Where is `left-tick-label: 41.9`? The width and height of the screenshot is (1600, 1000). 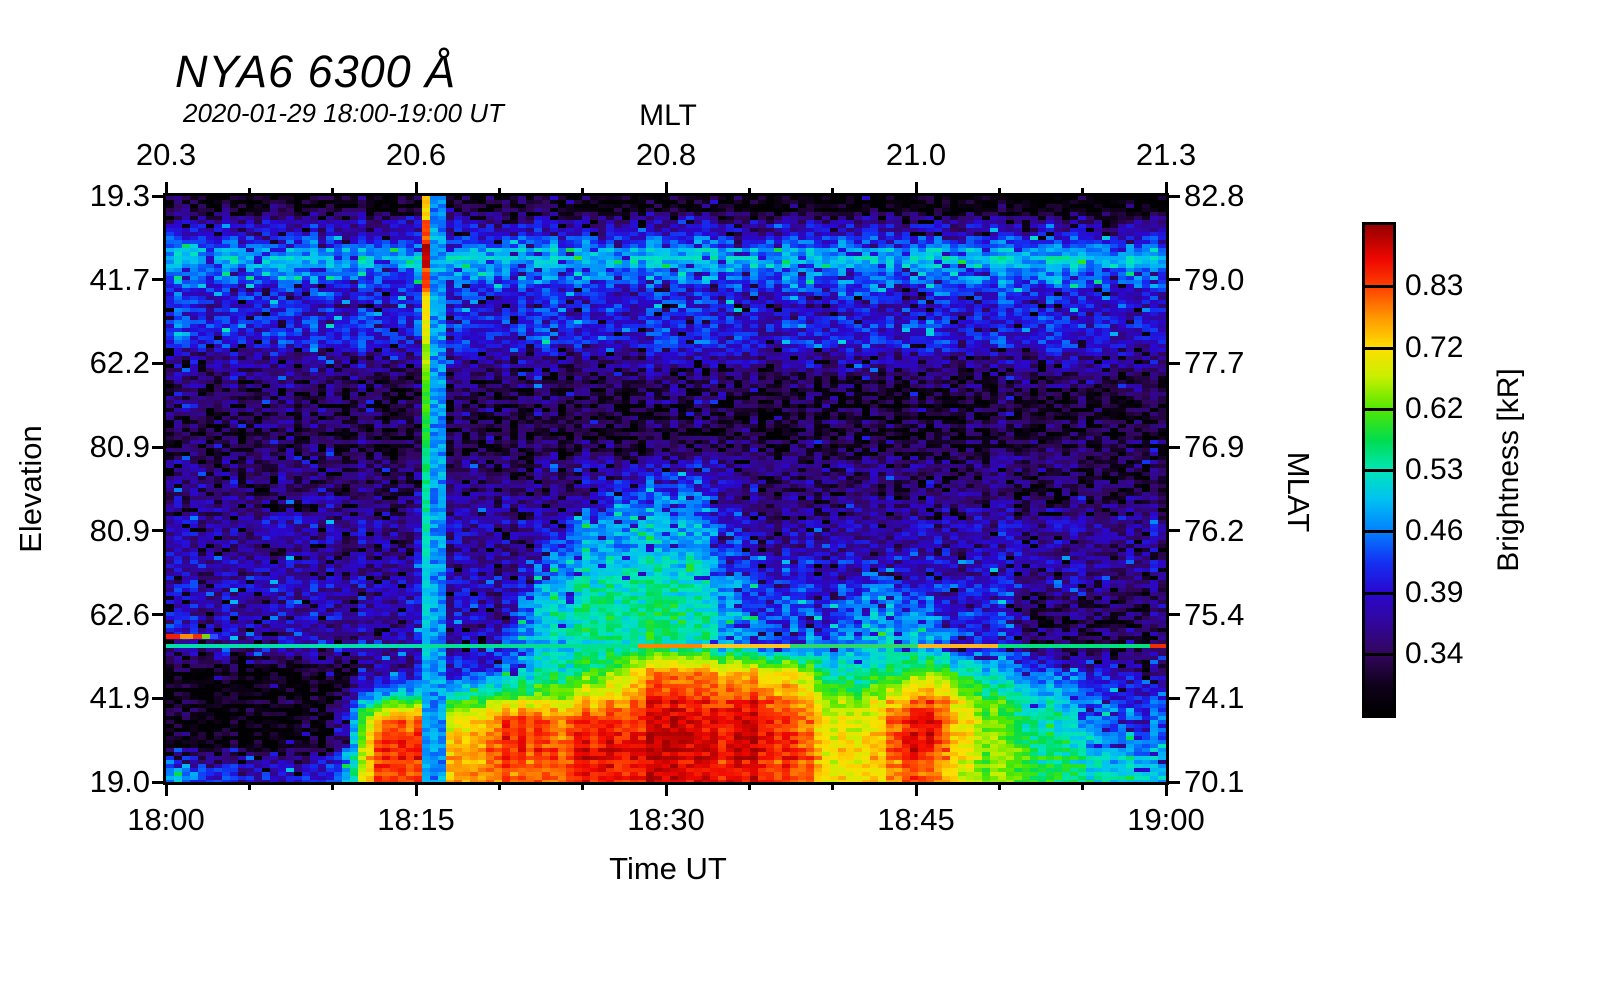 left-tick-label: 41.9 is located at coordinates (119, 698).